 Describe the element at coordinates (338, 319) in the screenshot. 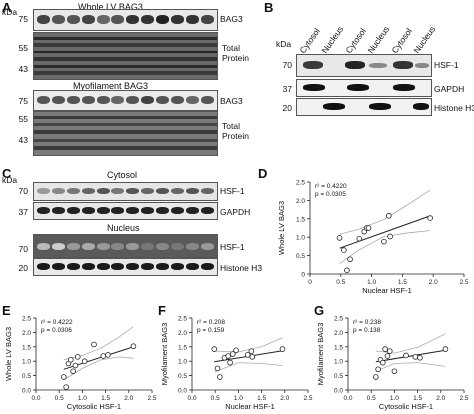

I see `y-tick-label: 2.5` at that location.